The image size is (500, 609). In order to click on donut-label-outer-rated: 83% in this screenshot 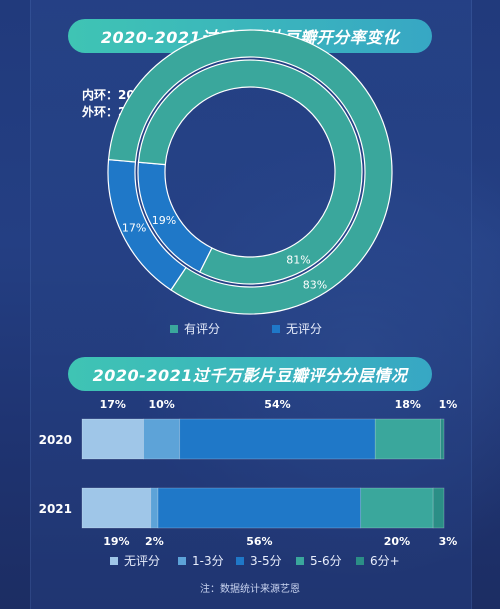, I will do `click(315, 285)`.